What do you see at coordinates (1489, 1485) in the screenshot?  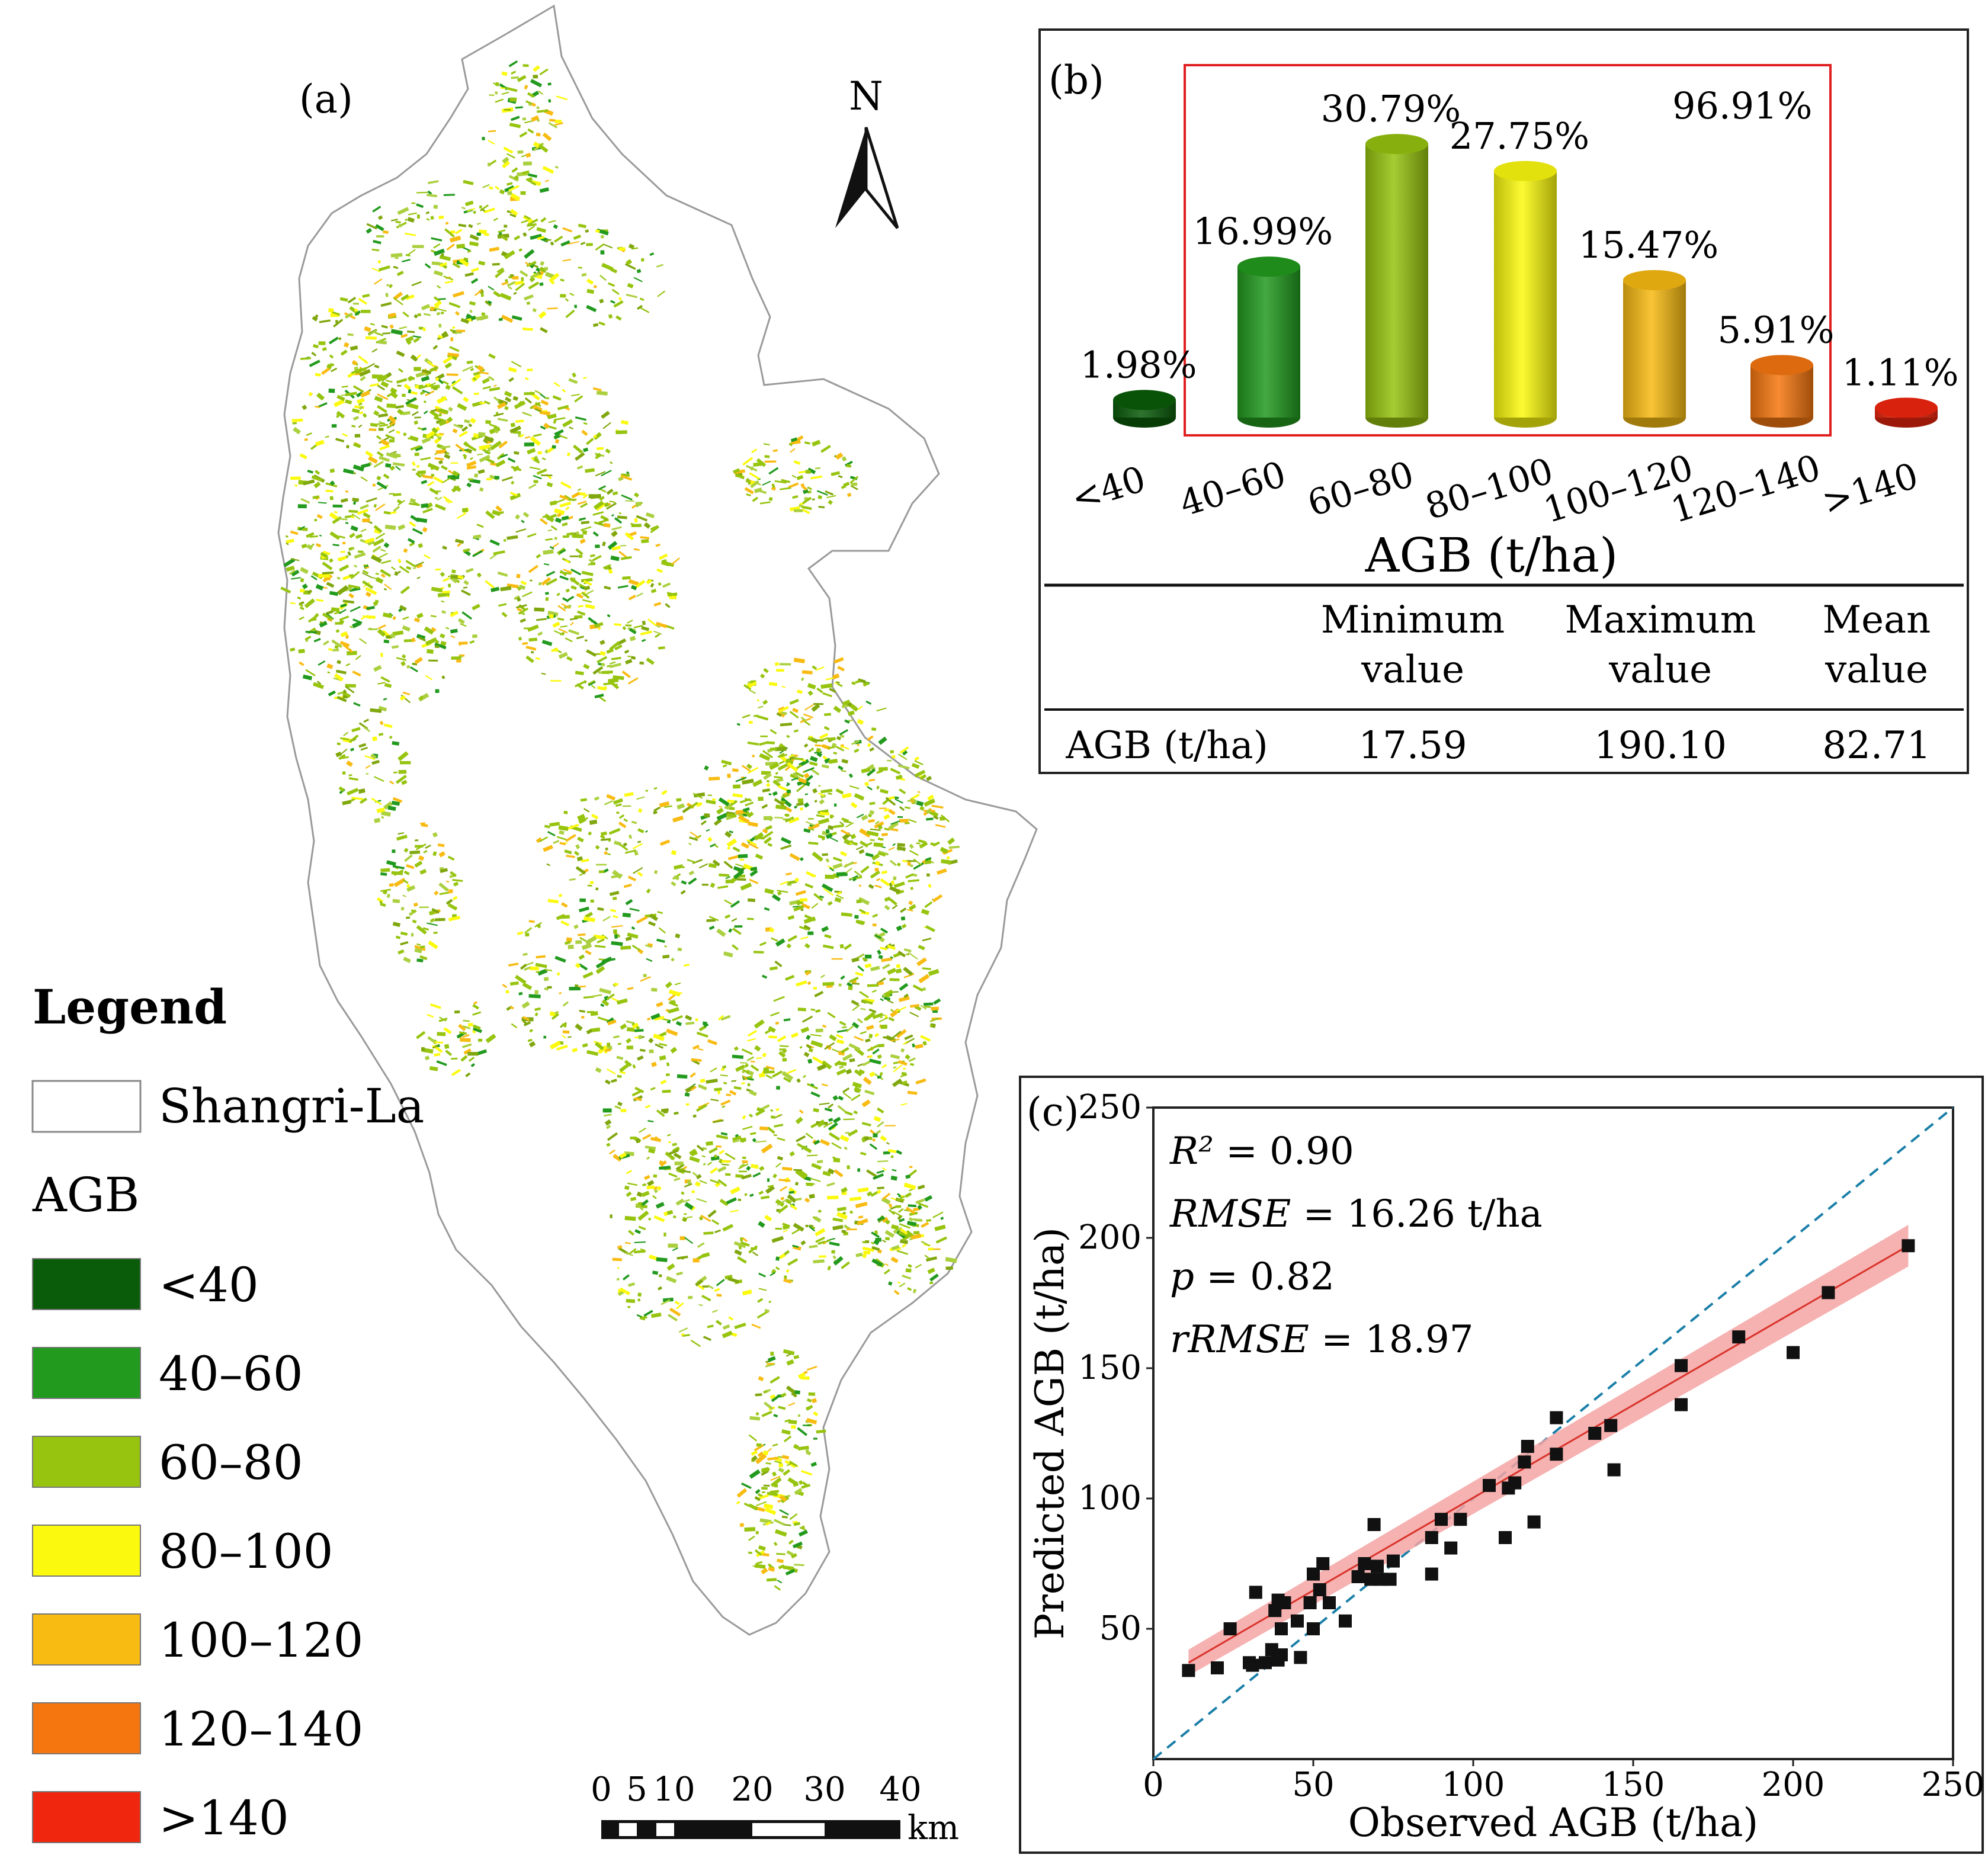 I see `scatter-point` at bounding box center [1489, 1485].